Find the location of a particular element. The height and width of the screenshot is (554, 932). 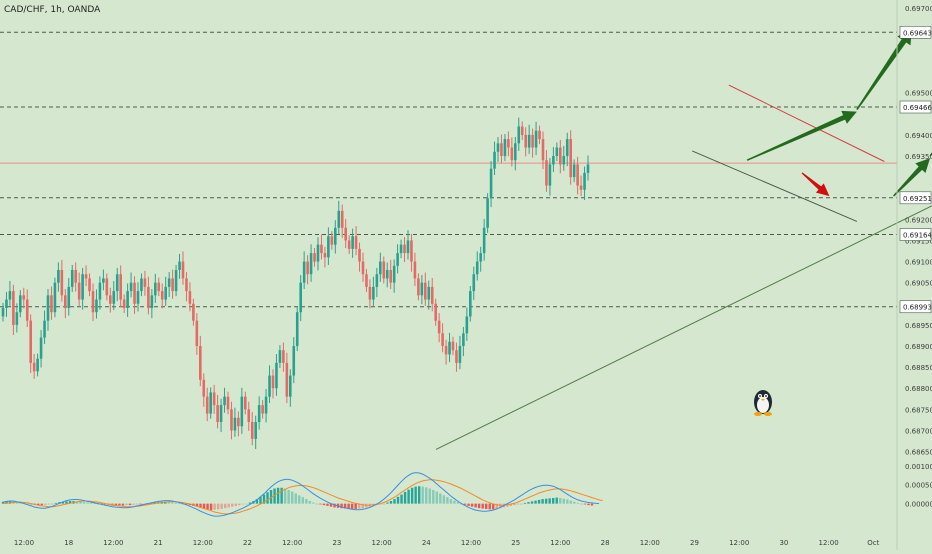

falling-resistance-line is located at coordinates (806, 123).